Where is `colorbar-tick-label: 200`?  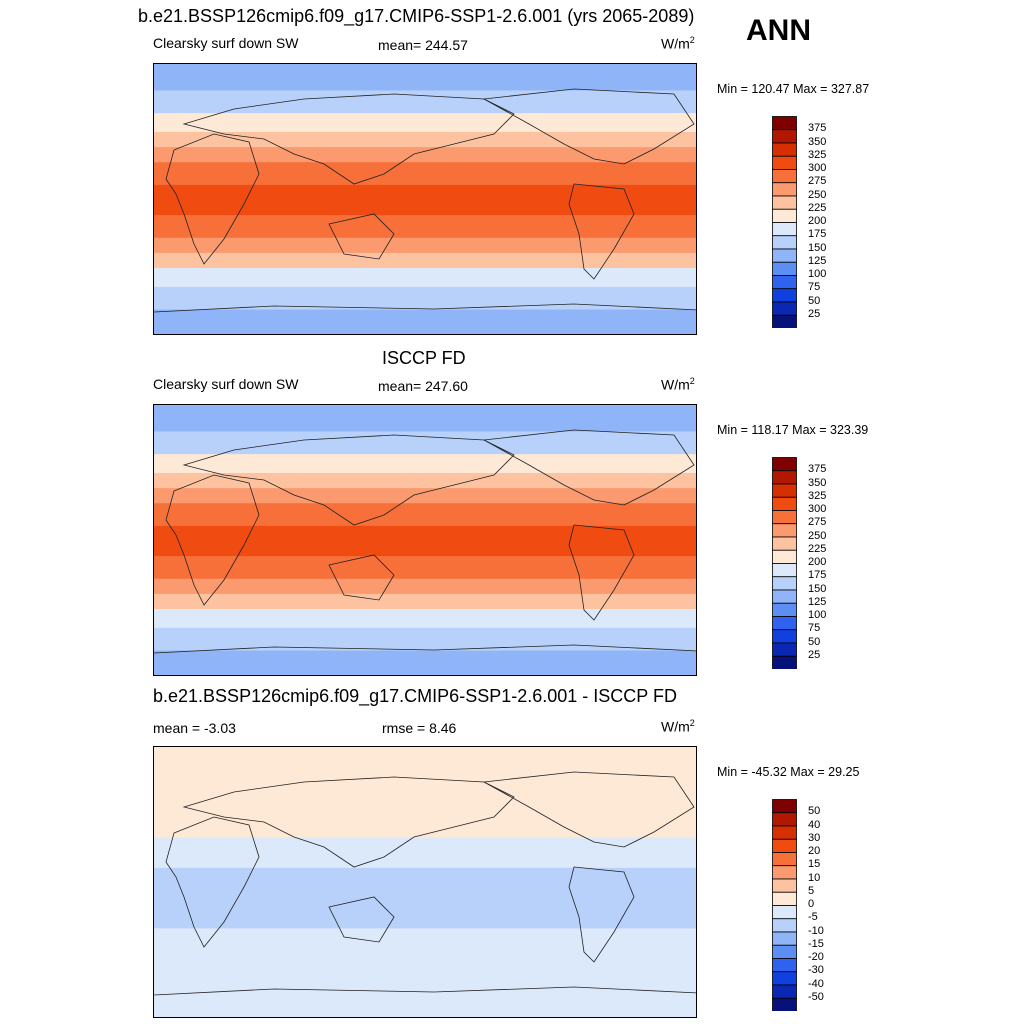
colorbar-tick-label: 200 is located at coordinates (817, 562).